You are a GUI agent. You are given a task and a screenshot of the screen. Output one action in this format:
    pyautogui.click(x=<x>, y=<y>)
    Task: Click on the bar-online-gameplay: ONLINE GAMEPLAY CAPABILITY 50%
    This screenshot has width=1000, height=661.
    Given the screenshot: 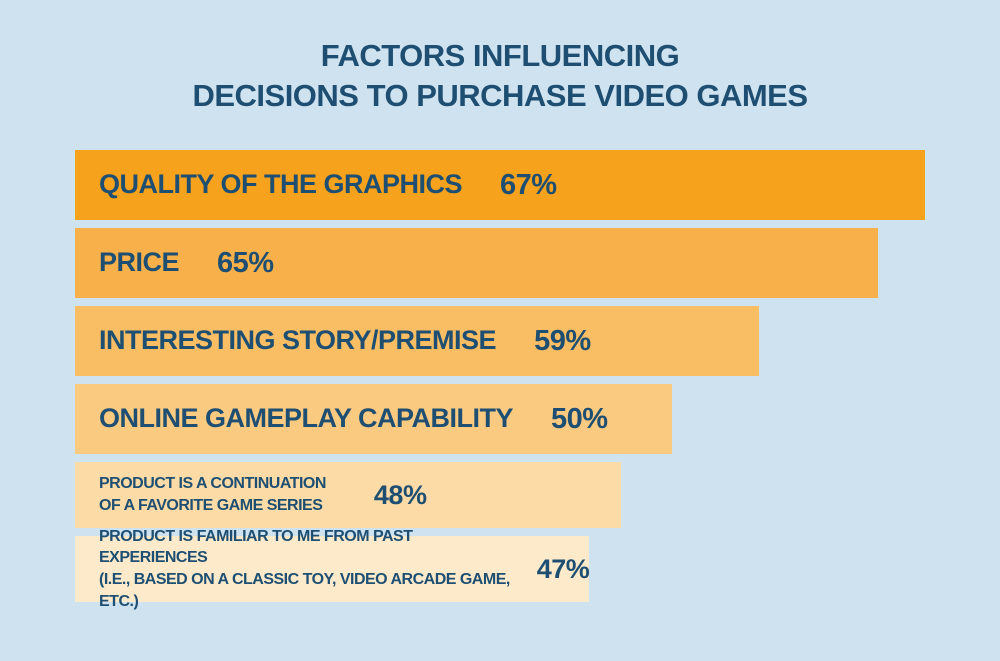 What is the action you would take?
    pyautogui.click(x=373, y=419)
    